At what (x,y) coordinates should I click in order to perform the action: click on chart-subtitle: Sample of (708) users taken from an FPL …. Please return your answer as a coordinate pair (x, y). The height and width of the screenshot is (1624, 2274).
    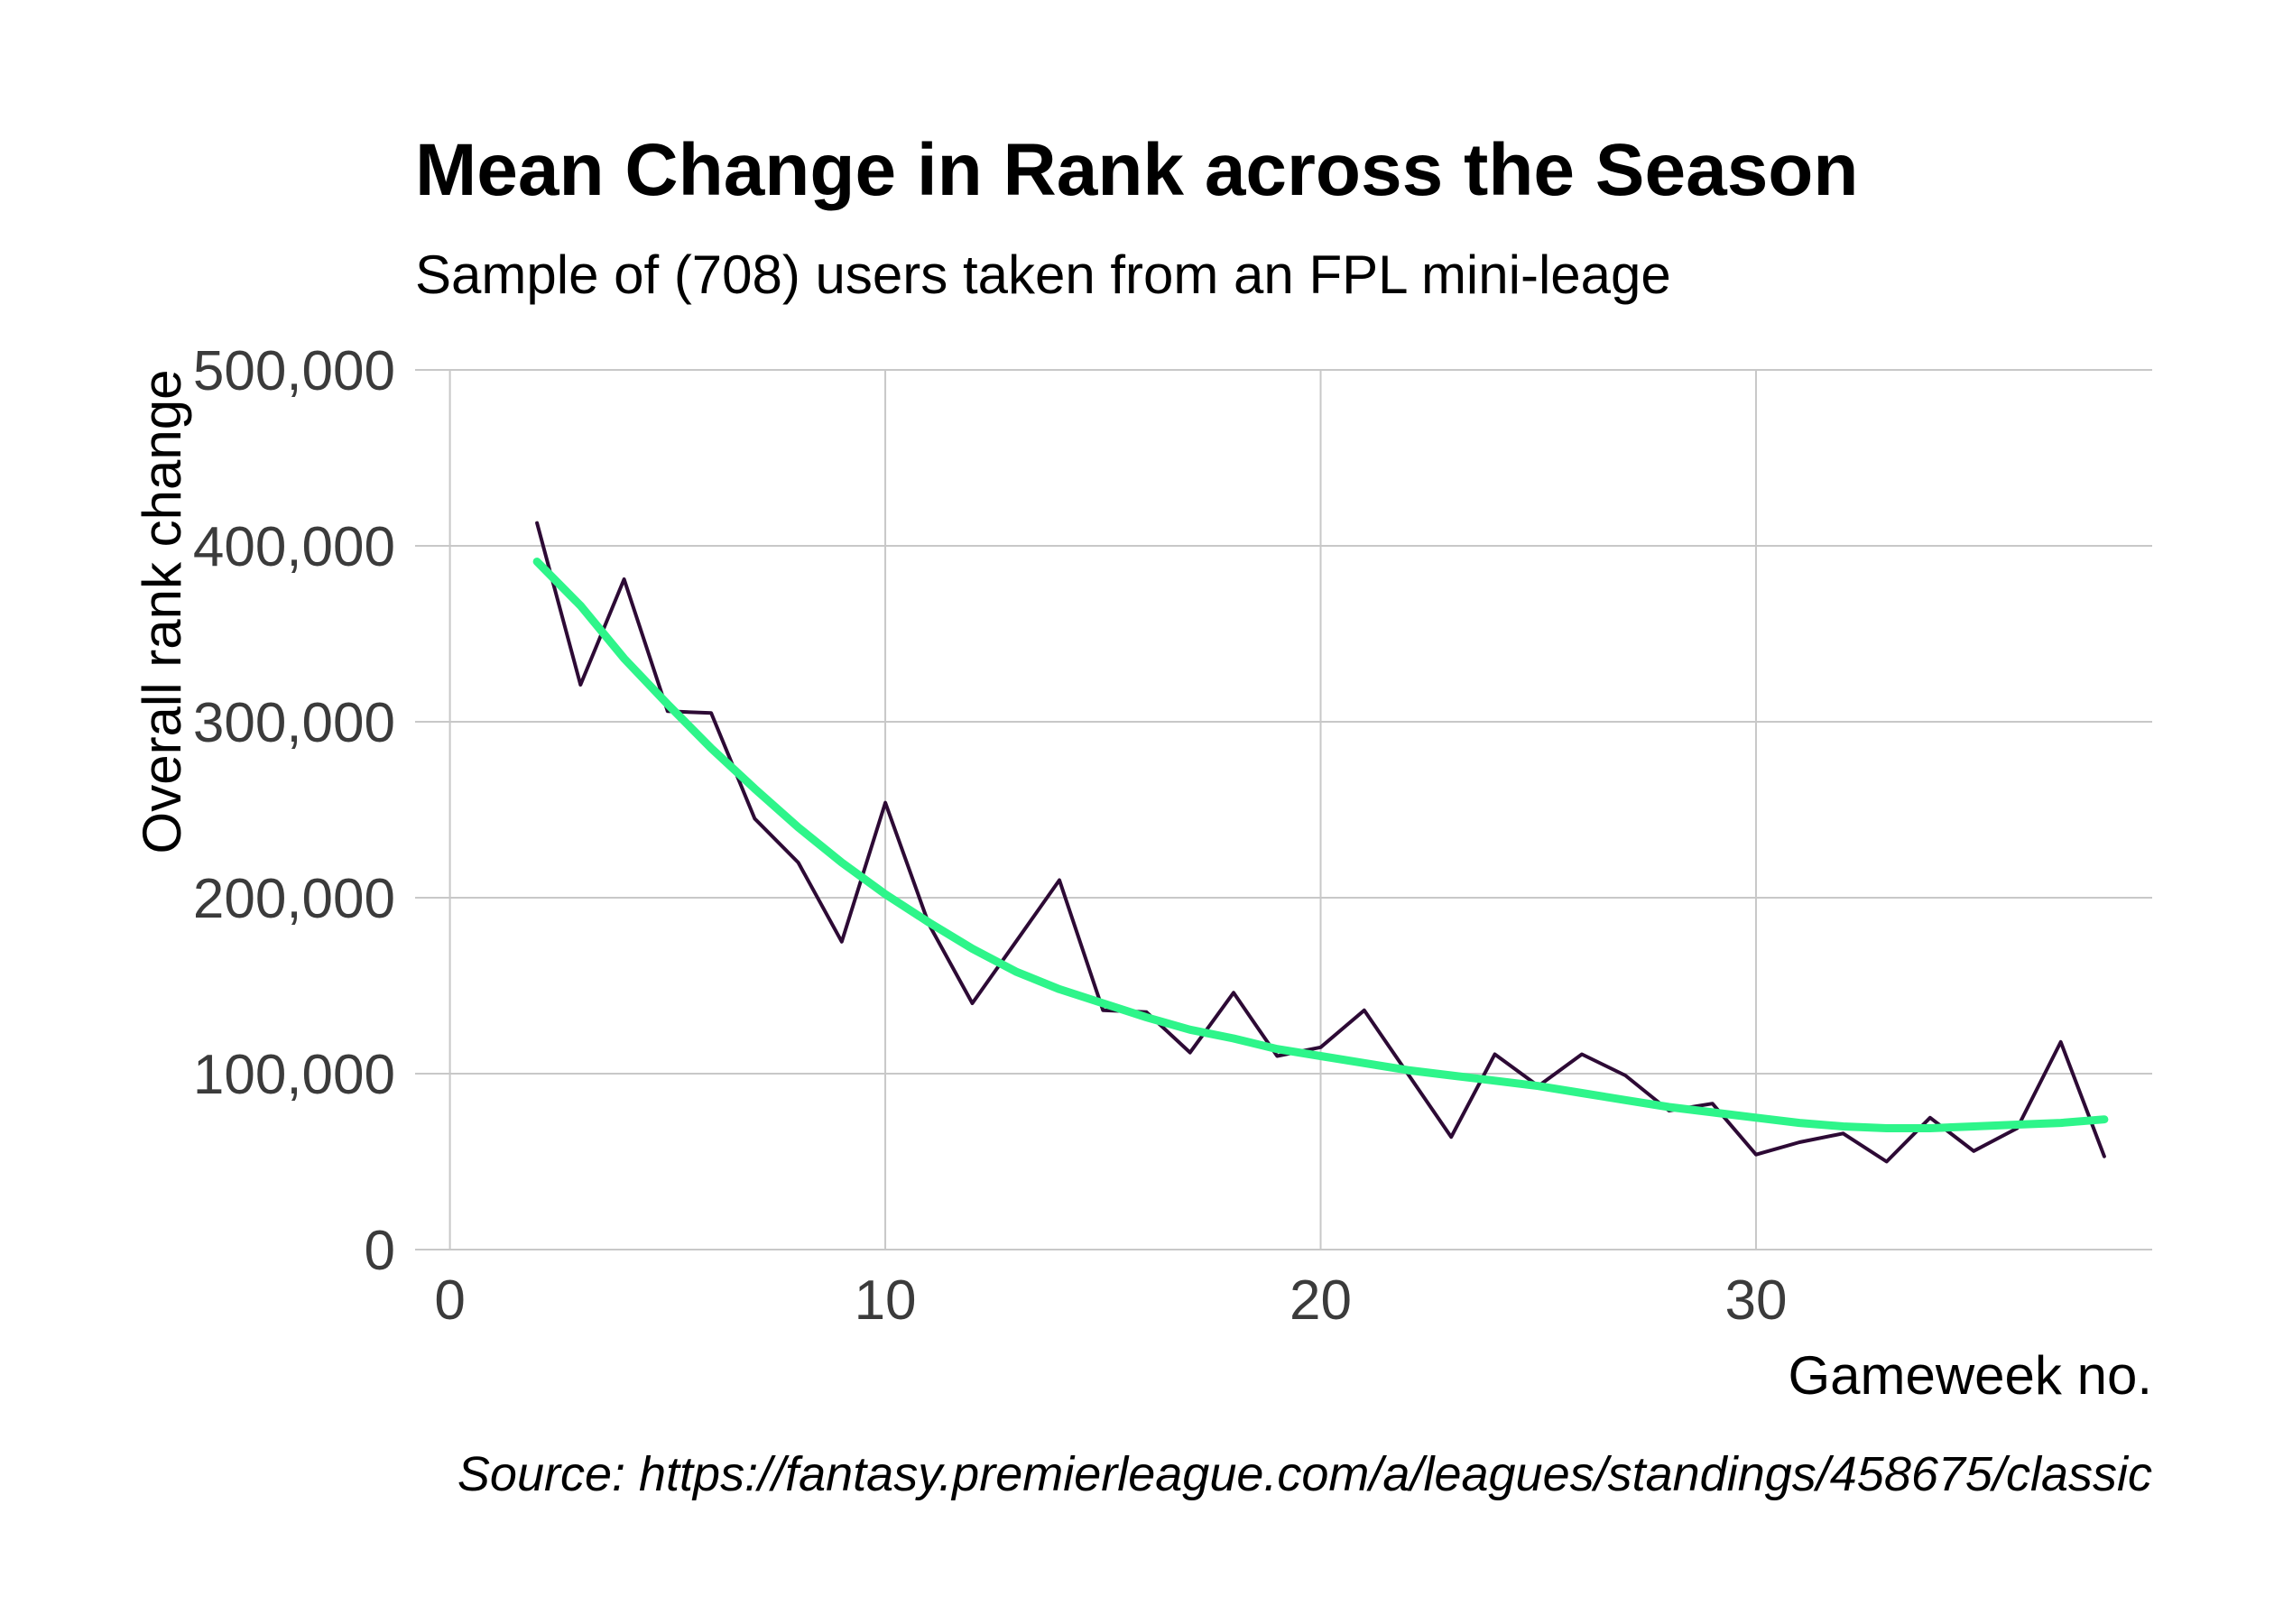
    Looking at the image, I should click on (1043, 275).